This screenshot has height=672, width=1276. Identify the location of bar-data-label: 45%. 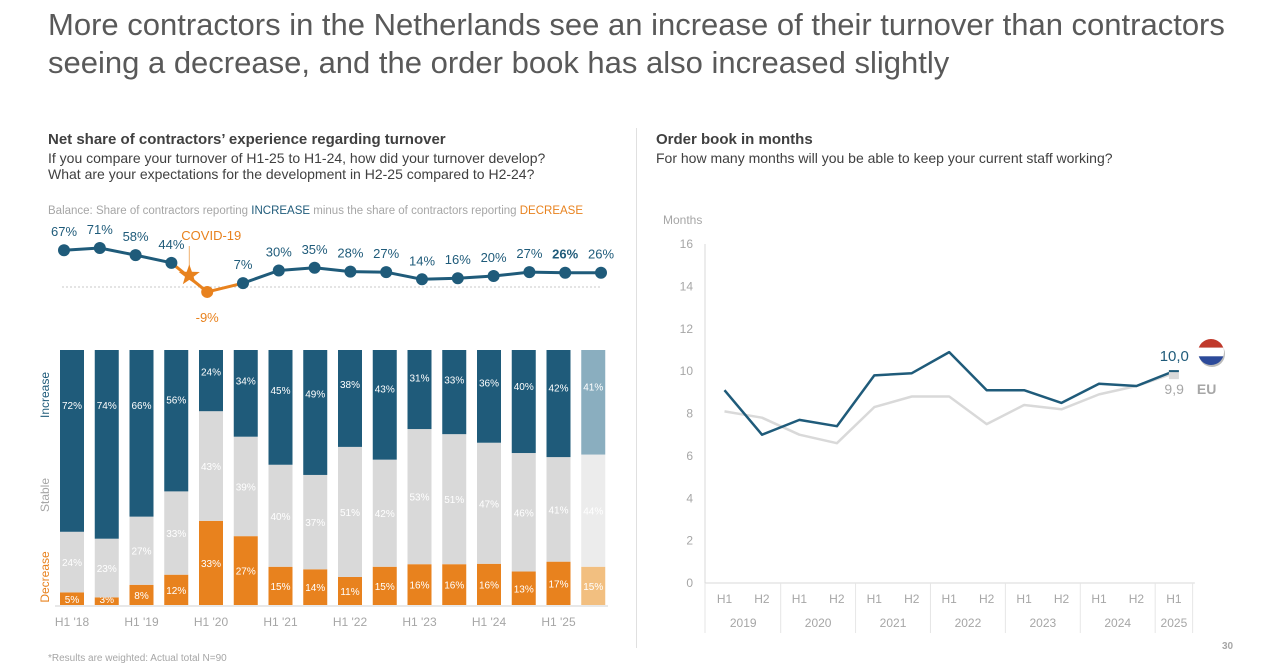
(280, 391).